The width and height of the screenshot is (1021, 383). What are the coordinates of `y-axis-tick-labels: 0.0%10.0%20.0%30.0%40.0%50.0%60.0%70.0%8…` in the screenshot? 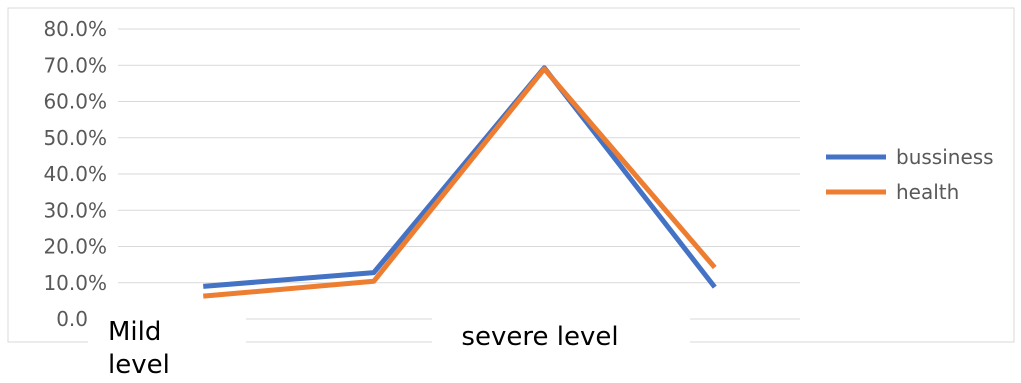 It's located at (75, 174).